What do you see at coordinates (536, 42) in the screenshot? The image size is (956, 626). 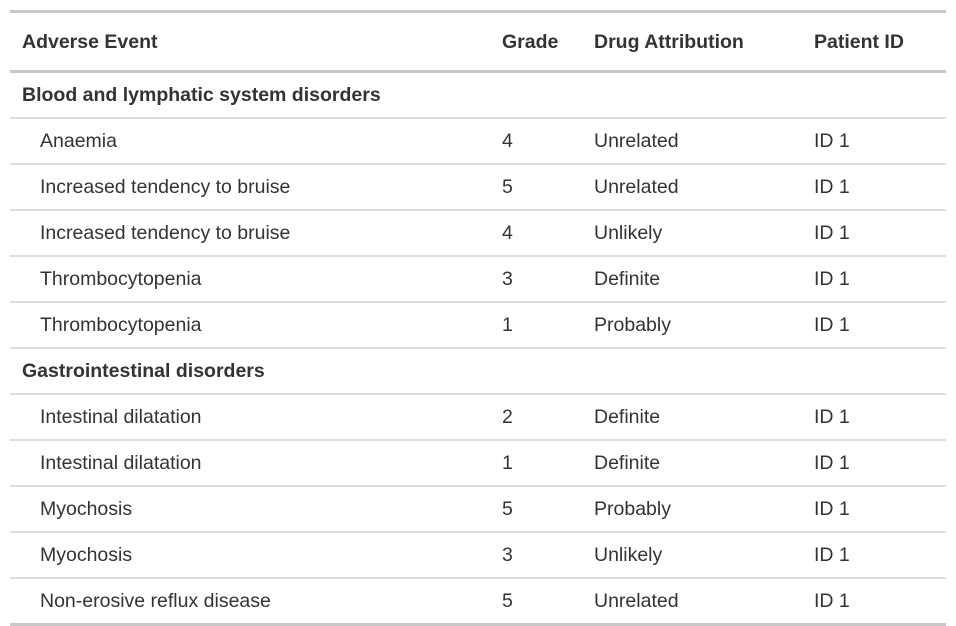 I see `column-header-grade: Grade` at bounding box center [536, 42].